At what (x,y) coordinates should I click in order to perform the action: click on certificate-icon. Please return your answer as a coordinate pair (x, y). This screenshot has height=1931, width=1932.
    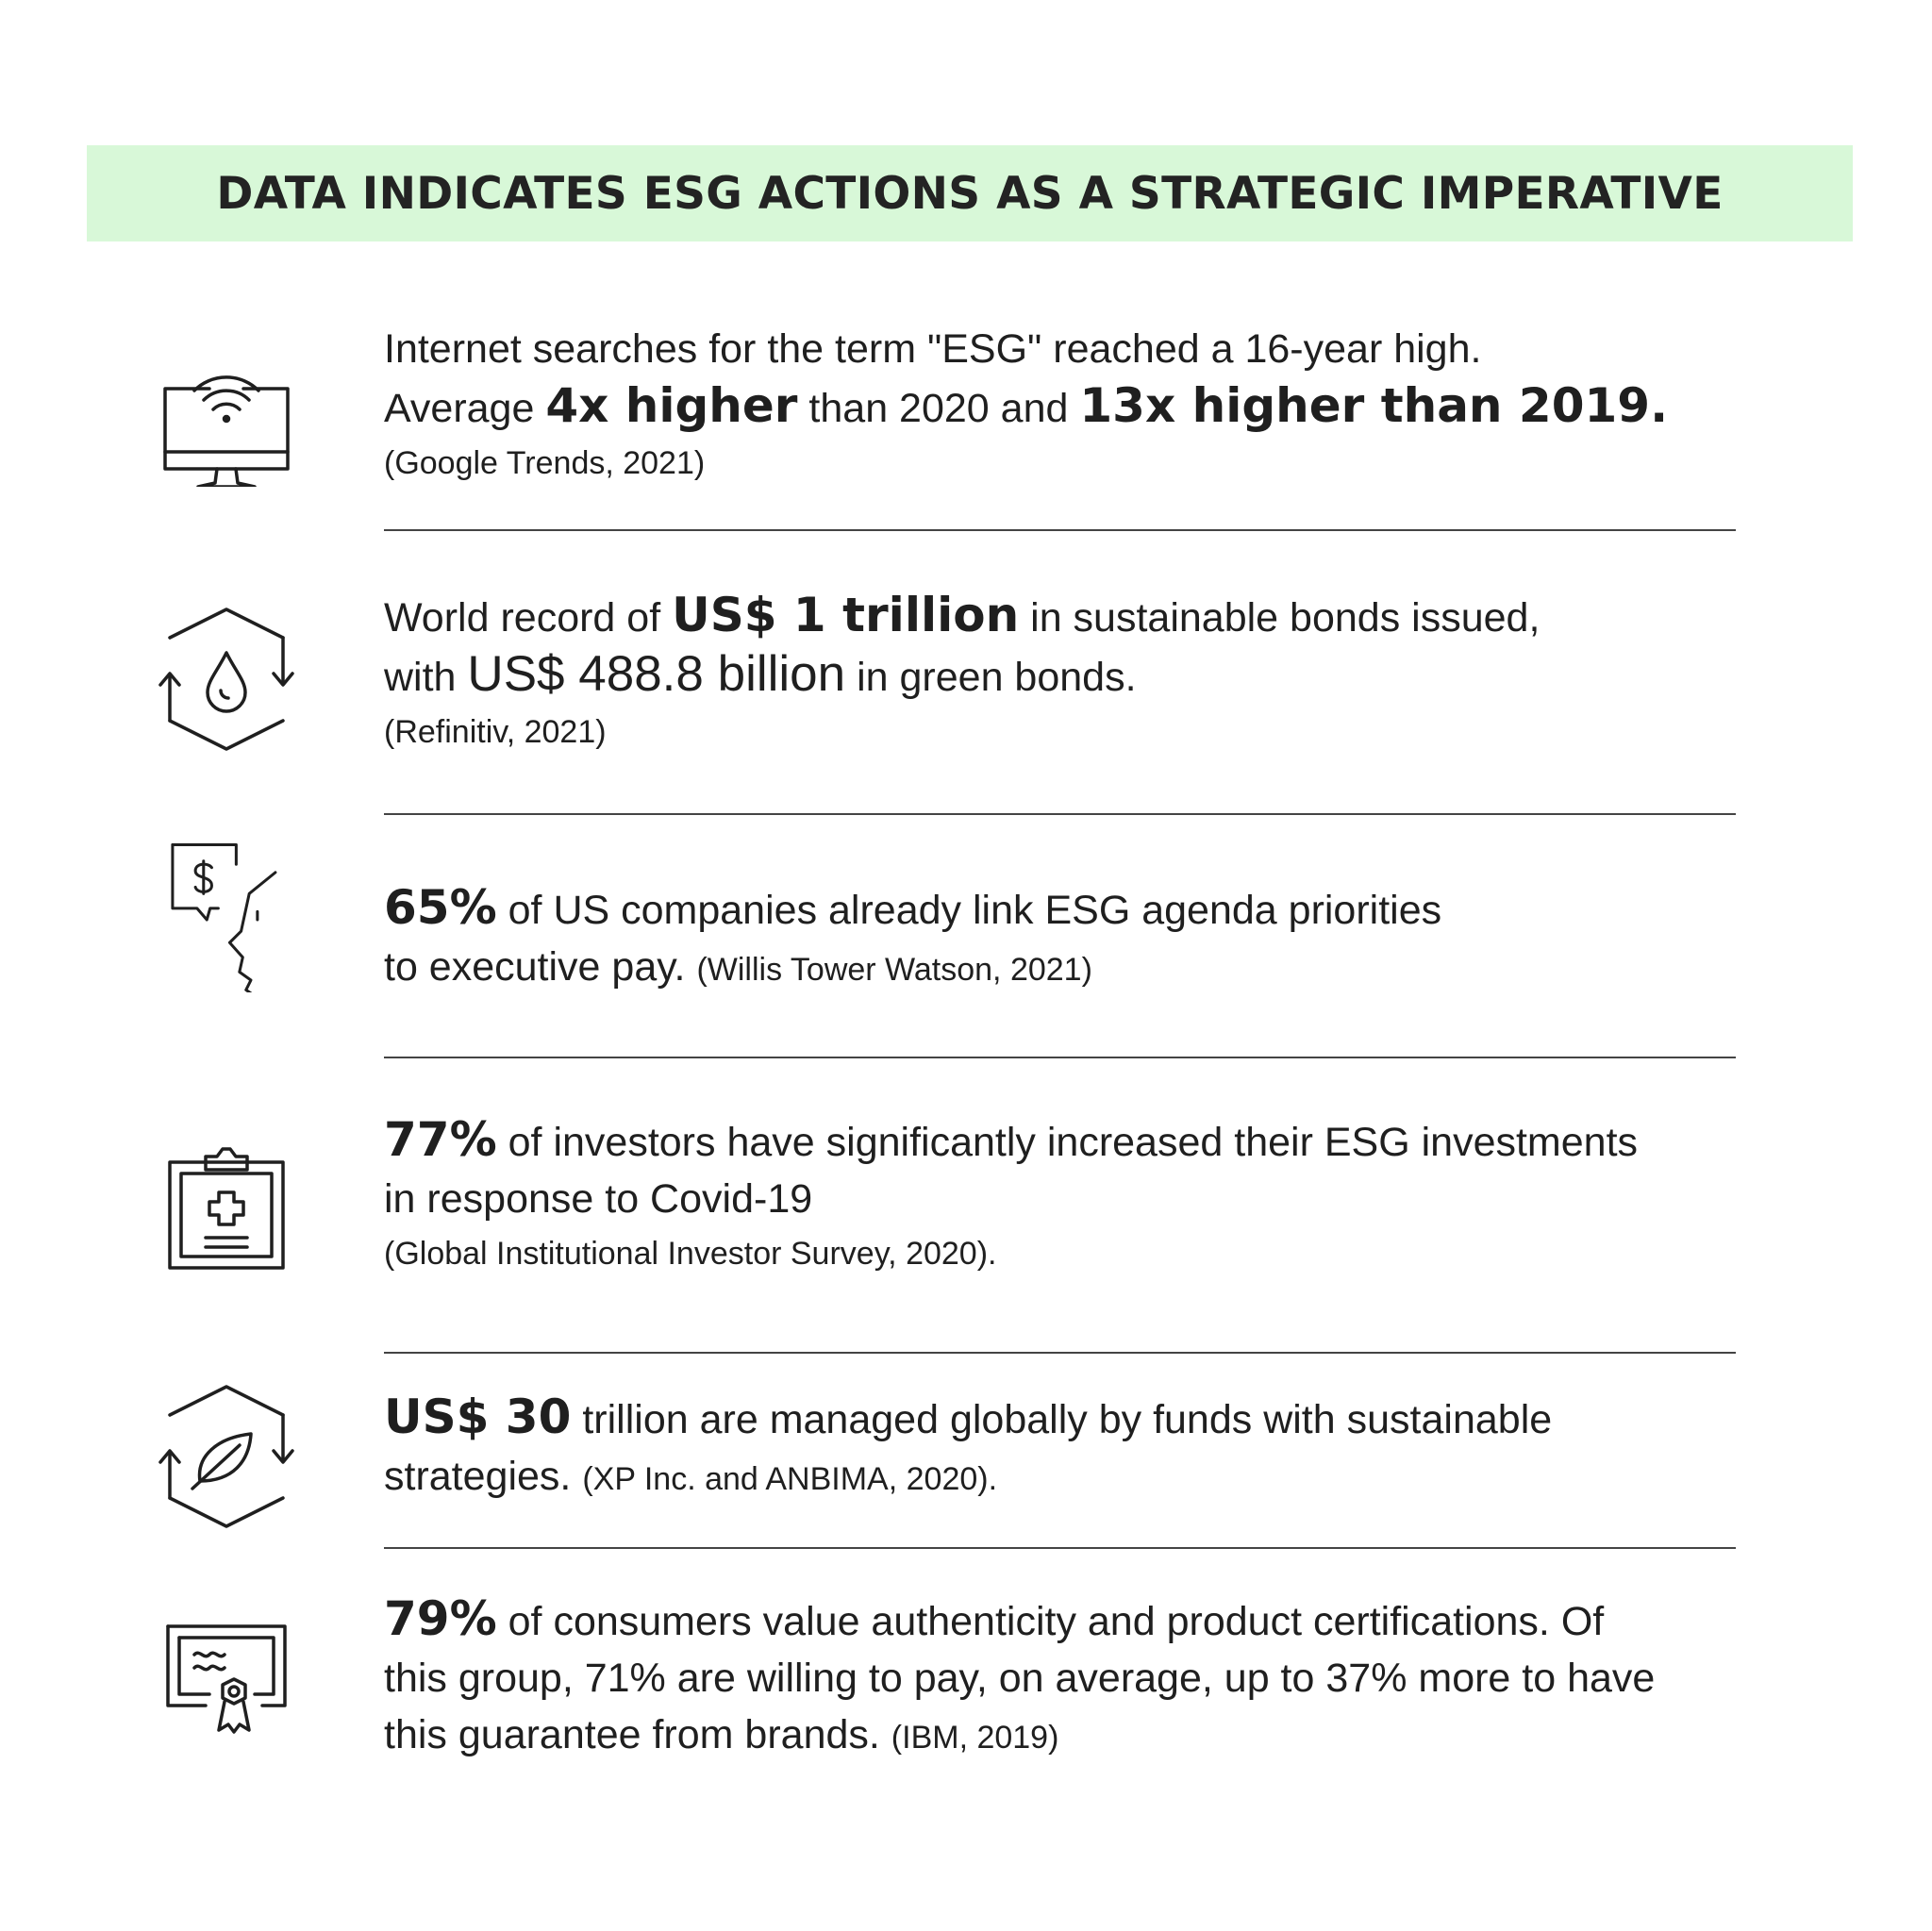
    Looking at the image, I should click on (227, 1684).